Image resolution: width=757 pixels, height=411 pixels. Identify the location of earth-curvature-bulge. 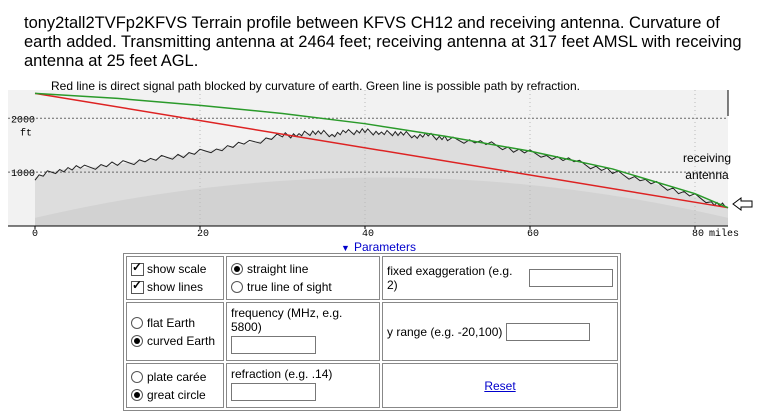
(381, 201).